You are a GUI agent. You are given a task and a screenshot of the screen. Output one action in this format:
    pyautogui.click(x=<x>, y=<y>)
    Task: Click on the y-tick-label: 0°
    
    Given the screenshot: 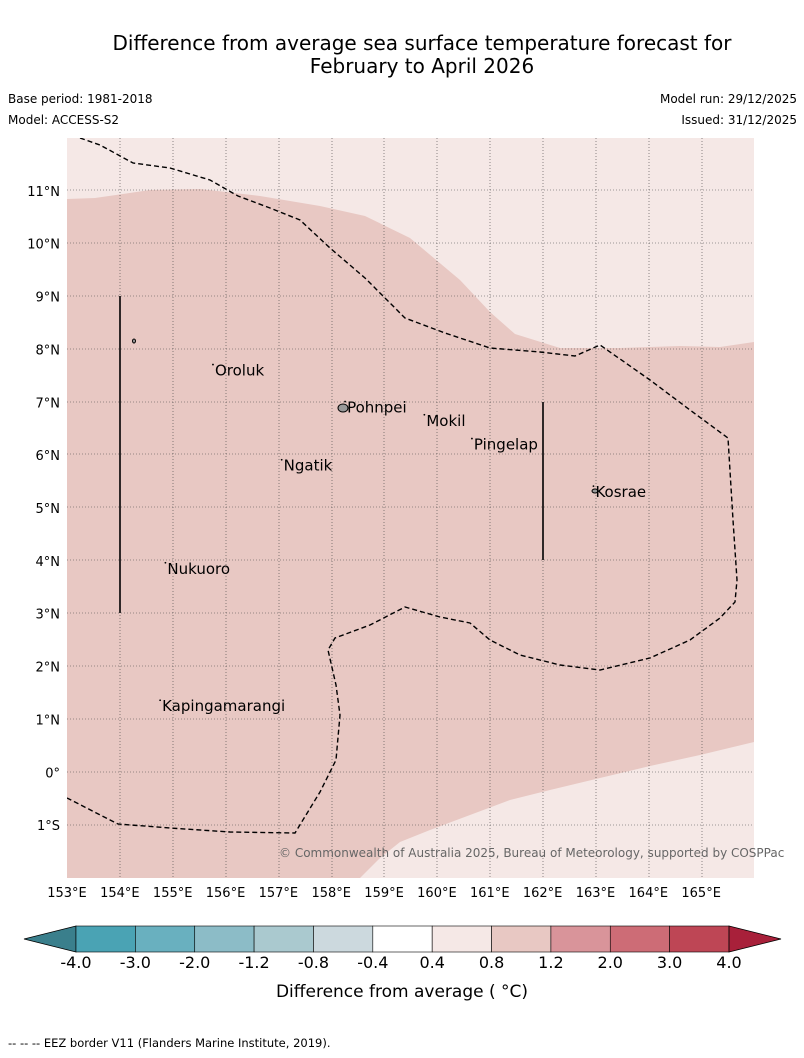 What is the action you would take?
    pyautogui.click(x=52, y=773)
    